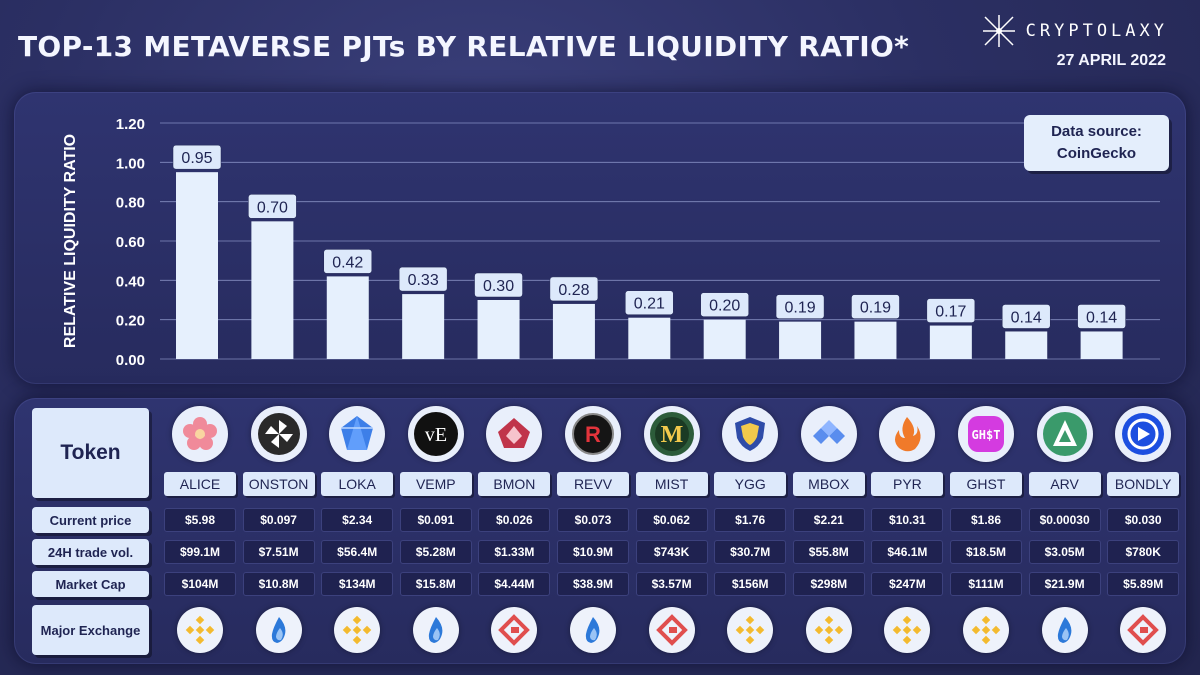  I want to click on row-label-volume: 24H trade vol., so click(90, 552).